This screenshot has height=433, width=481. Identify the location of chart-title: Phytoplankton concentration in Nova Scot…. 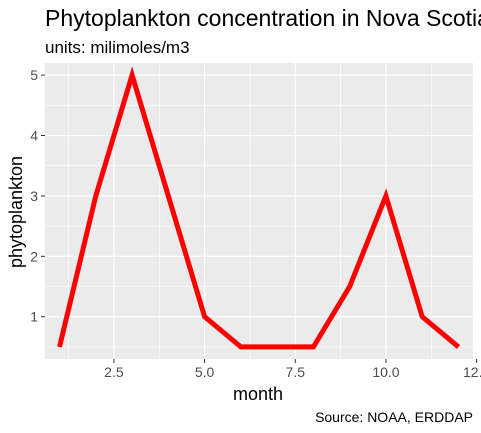
(263, 18).